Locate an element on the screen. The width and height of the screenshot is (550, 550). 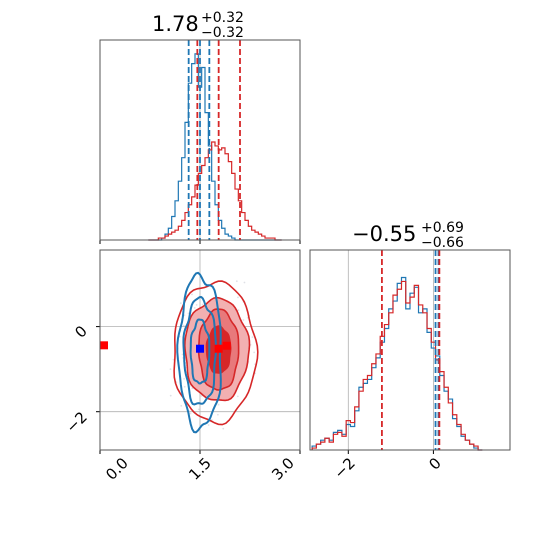
y-tick-label-0: 0 is located at coordinates (80, 331).